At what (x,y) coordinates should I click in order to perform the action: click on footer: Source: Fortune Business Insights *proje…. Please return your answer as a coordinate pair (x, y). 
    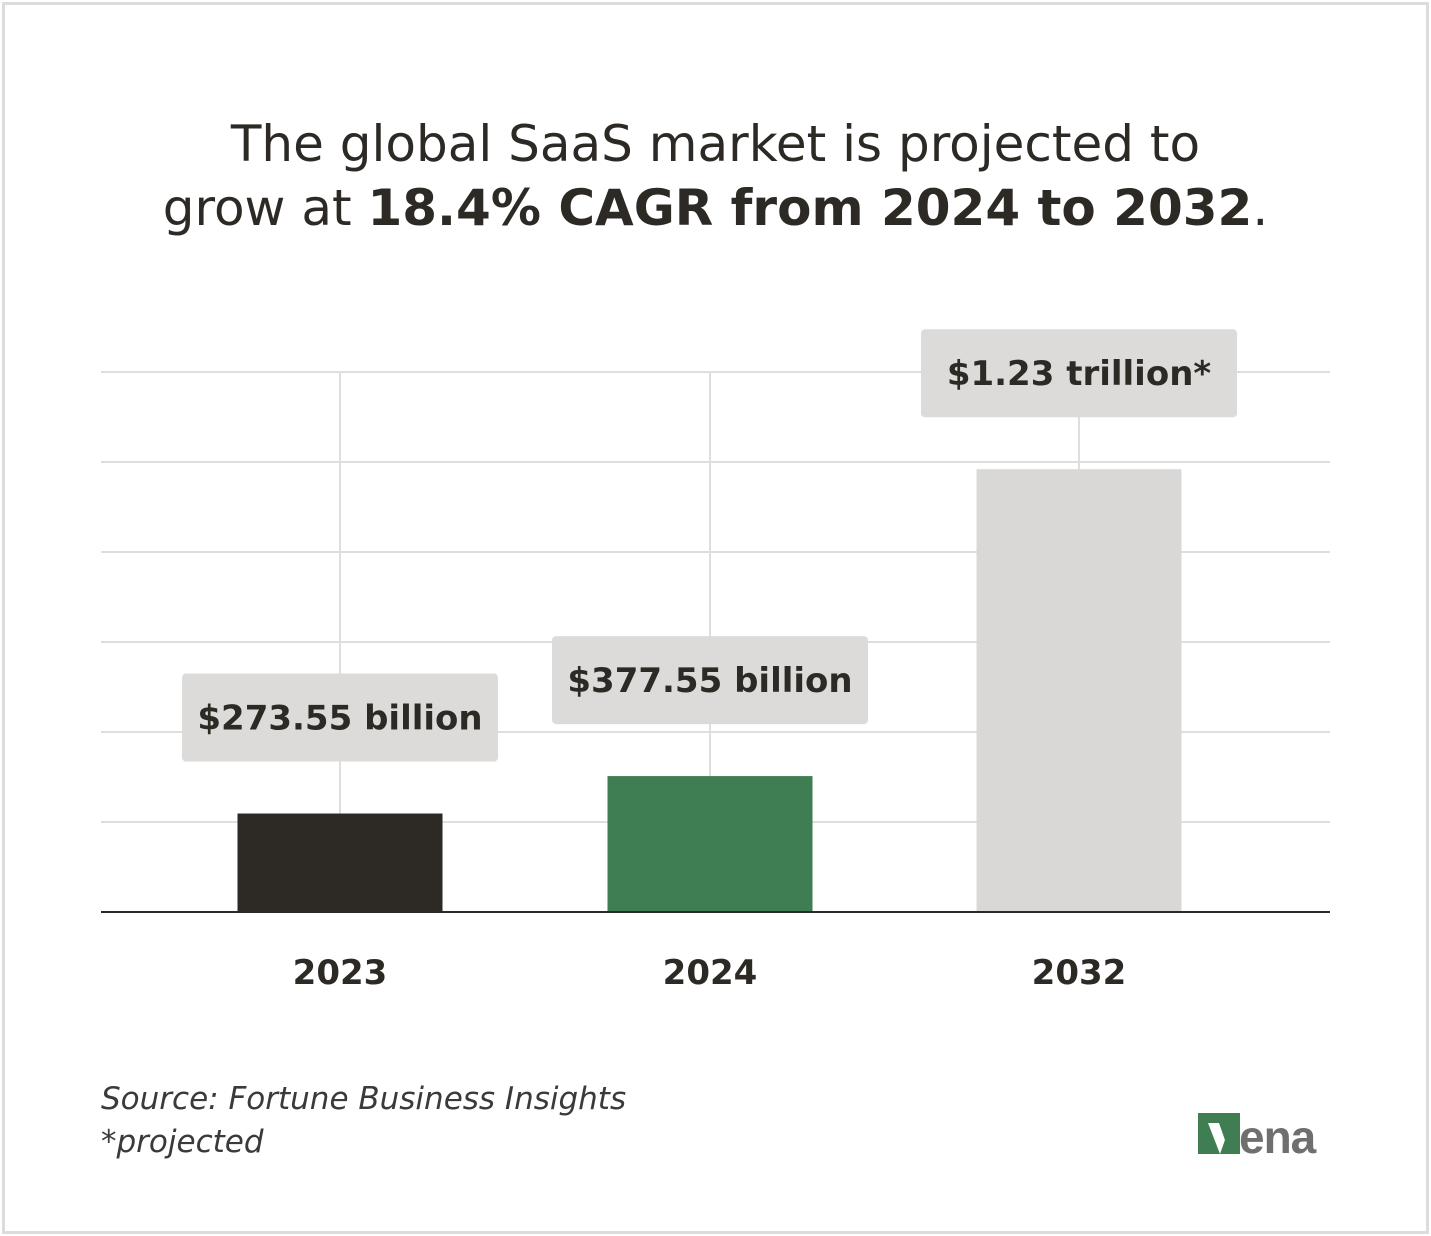
    Looking at the image, I should click on (363, 1121).